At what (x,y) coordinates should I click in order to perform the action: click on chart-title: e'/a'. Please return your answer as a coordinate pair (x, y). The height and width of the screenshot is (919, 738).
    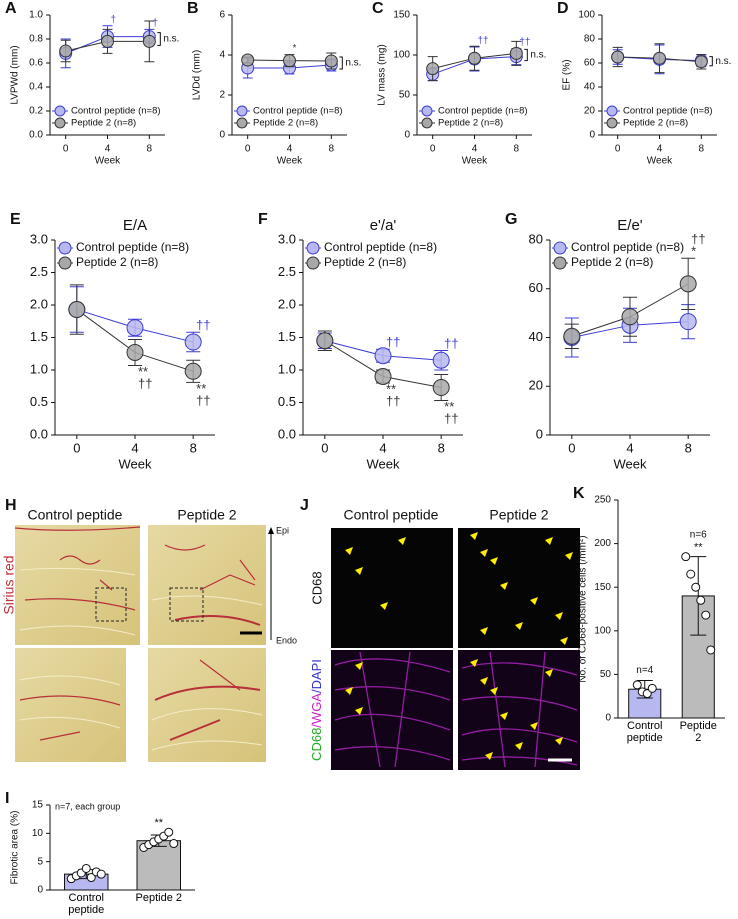
    Looking at the image, I should click on (383, 225).